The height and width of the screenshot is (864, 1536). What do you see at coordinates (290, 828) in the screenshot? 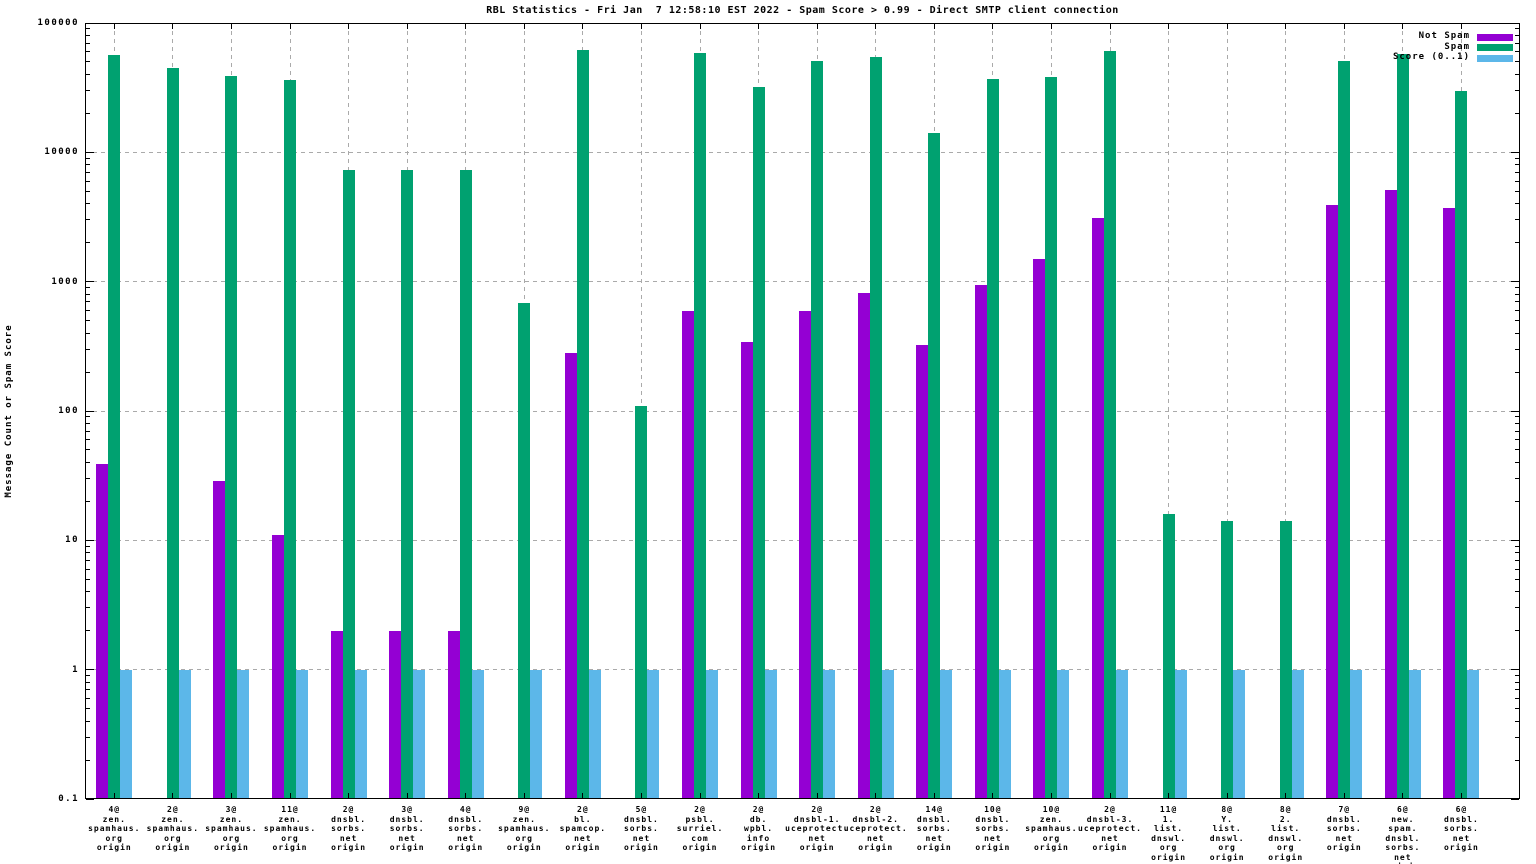
I see `x-axis-category-label: 11@ zen. spamhaus. org origin` at bounding box center [290, 828].